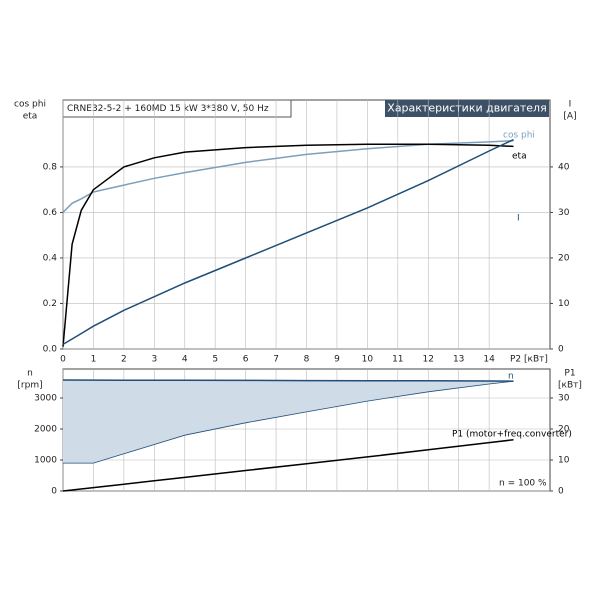  Describe the element at coordinates (29, 386) in the screenshot. I see `y-axis-label: [rpm]` at that location.